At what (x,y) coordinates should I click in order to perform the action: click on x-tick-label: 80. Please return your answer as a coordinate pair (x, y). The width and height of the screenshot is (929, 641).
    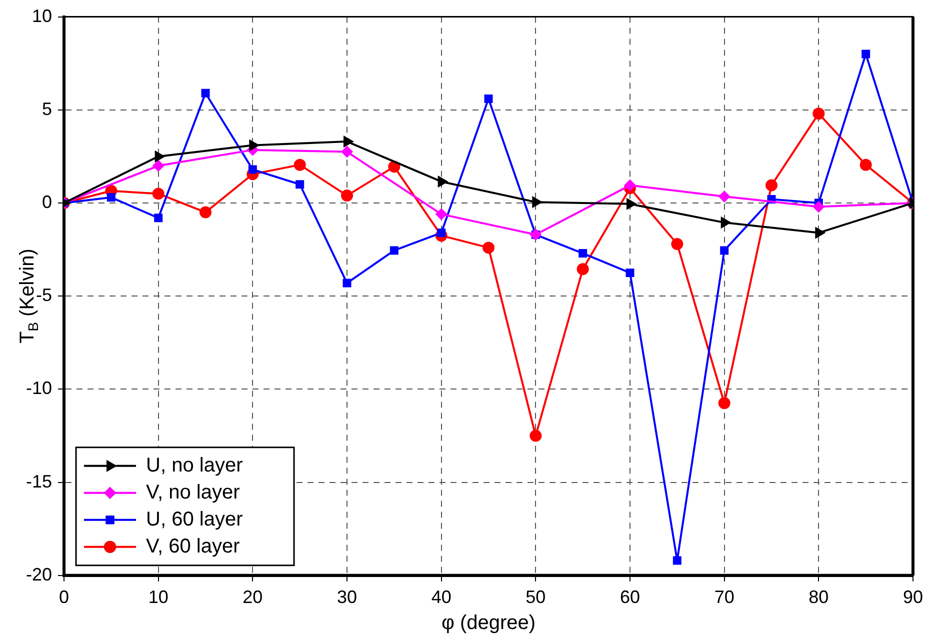
    Looking at the image, I should click on (818, 597).